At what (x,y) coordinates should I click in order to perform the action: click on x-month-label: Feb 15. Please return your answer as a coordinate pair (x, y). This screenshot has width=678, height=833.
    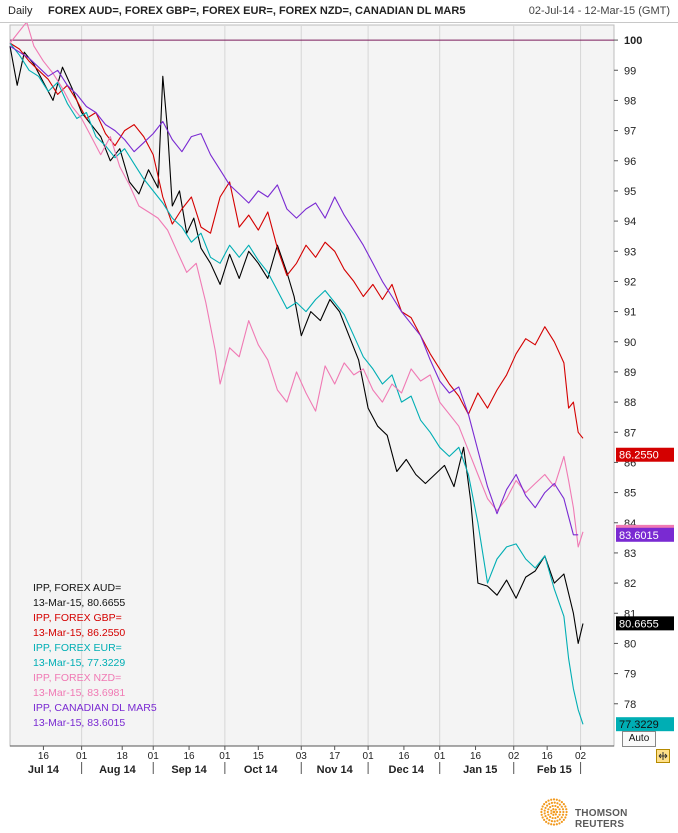
    Looking at the image, I should click on (554, 770).